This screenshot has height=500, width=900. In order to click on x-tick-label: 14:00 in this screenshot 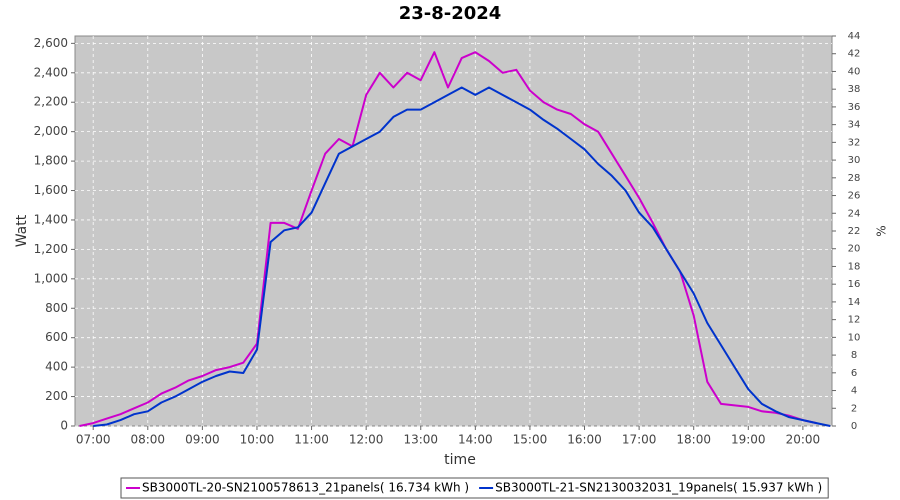, I will do `click(475, 440)`.